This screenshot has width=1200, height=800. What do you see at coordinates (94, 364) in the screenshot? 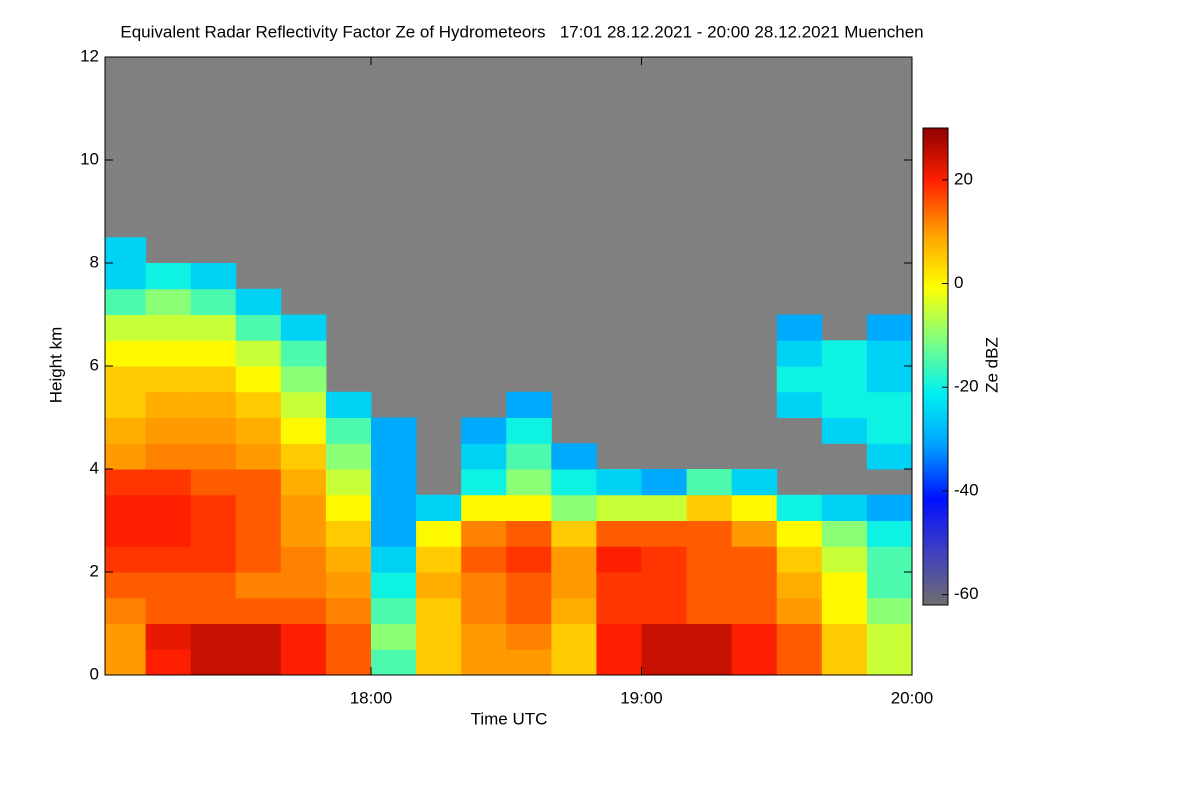
I see `y-tick-label: 6` at bounding box center [94, 364].